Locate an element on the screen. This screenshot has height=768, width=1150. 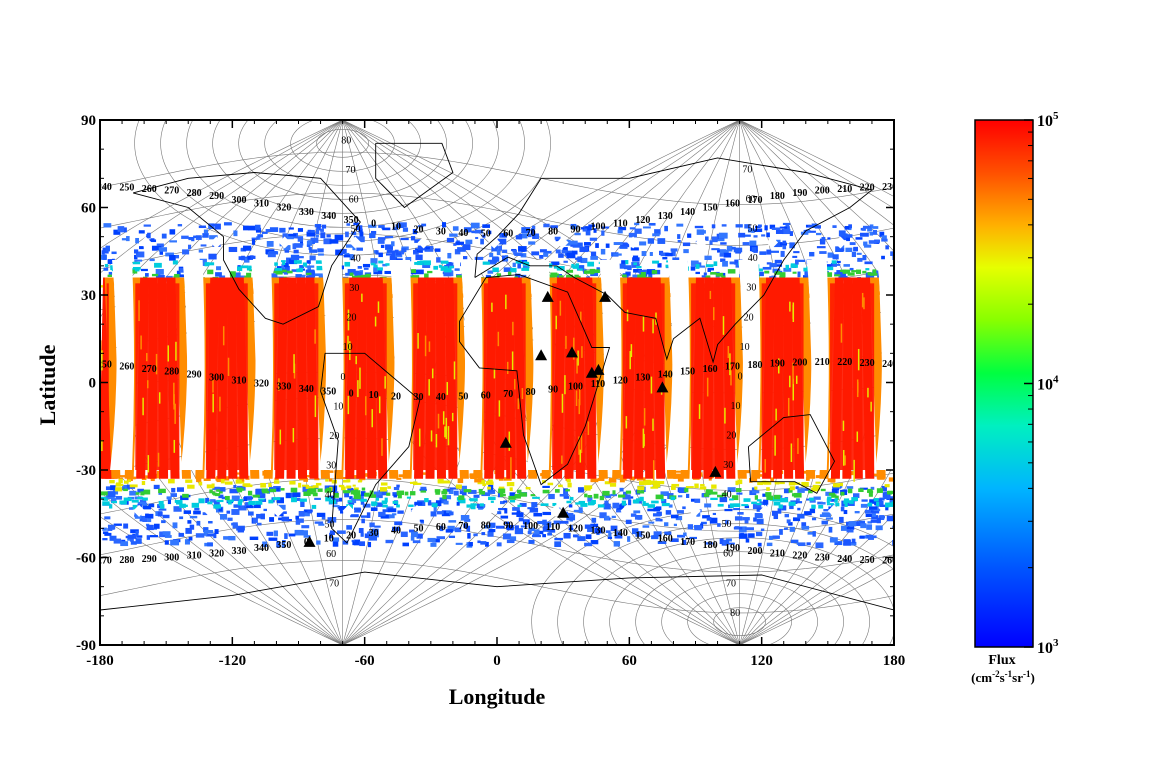
track-label-equator: 140 is located at coordinates (665, 375).